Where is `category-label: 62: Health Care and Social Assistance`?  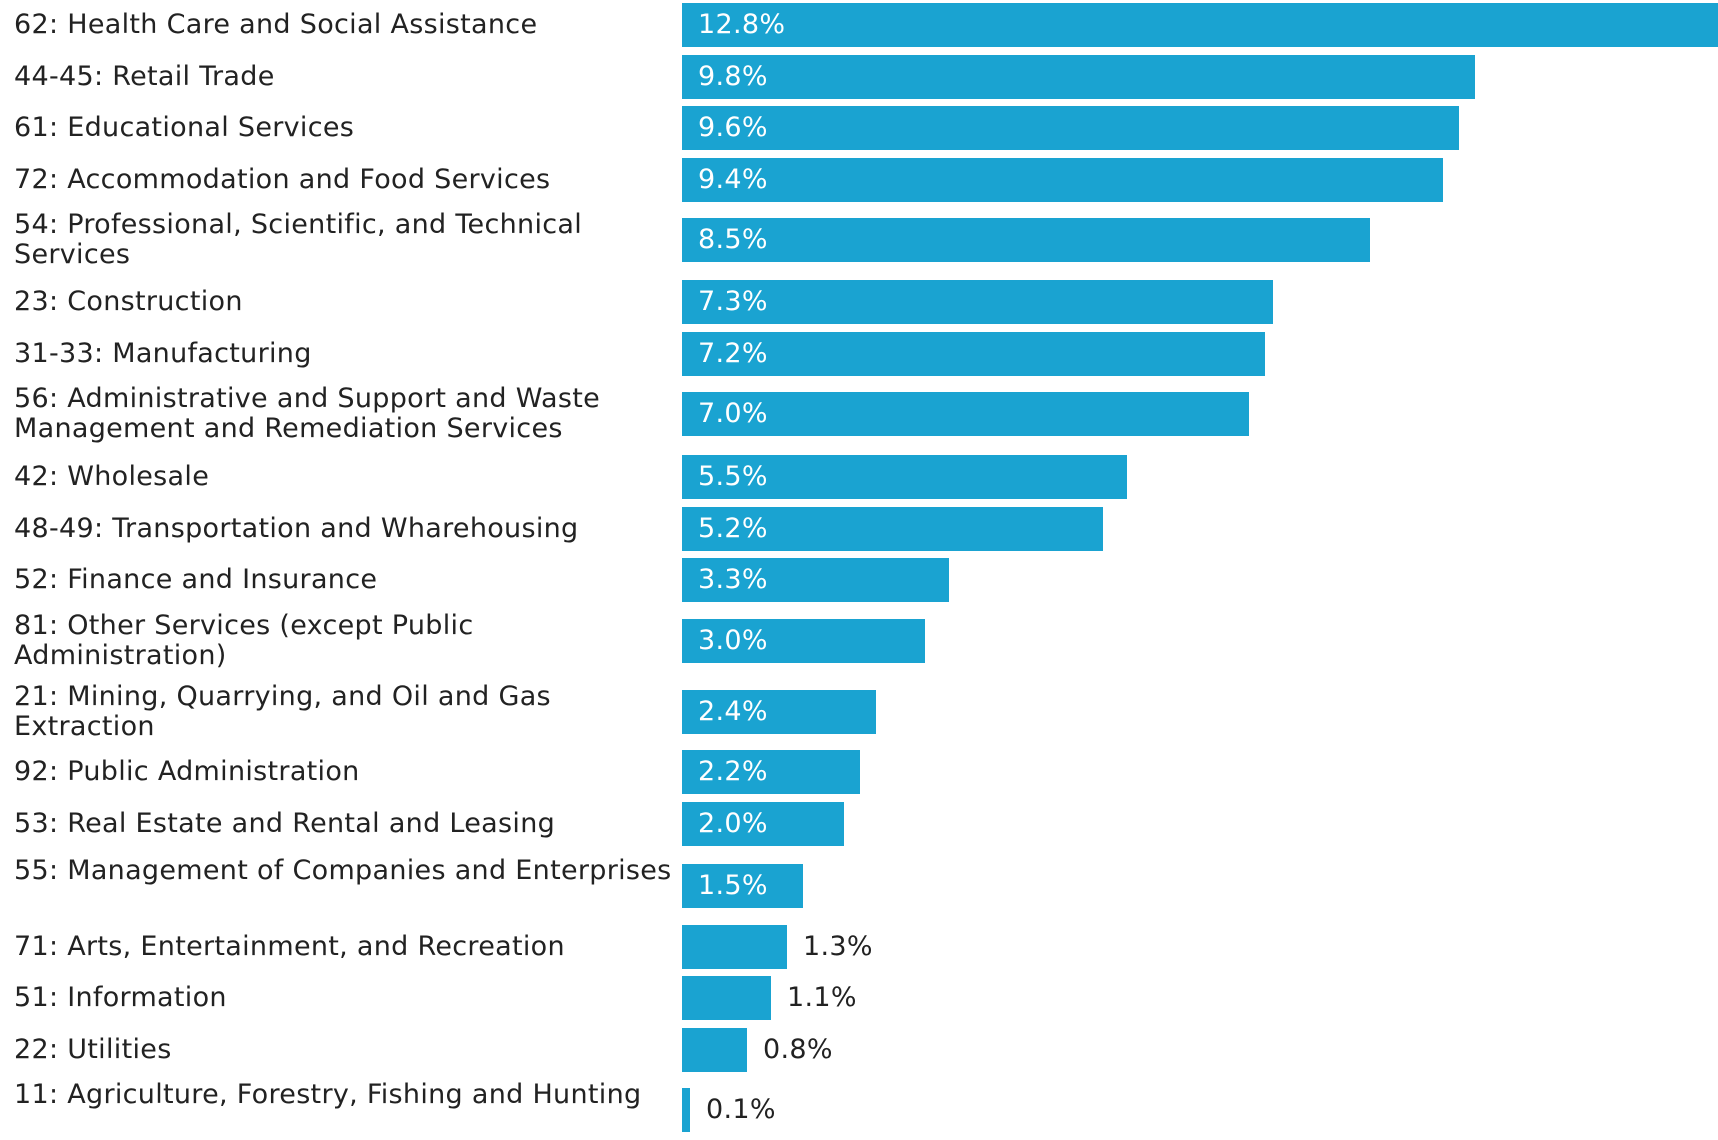
category-label: 62: Health Care and Social Assistance is located at coordinates (276, 24).